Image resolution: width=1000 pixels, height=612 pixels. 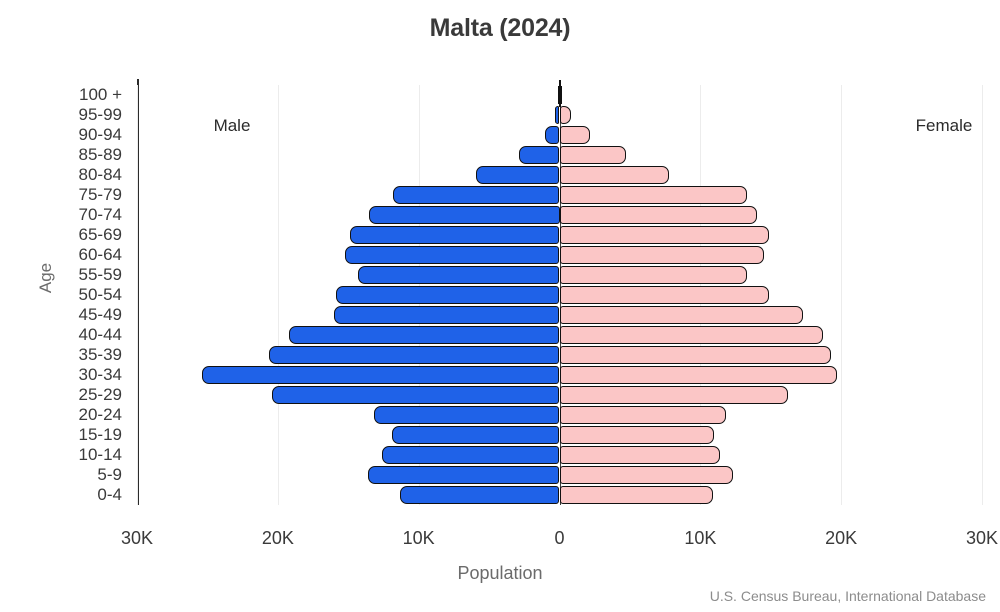 I want to click on y-tick-label: 100 +, so click(x=100, y=94).